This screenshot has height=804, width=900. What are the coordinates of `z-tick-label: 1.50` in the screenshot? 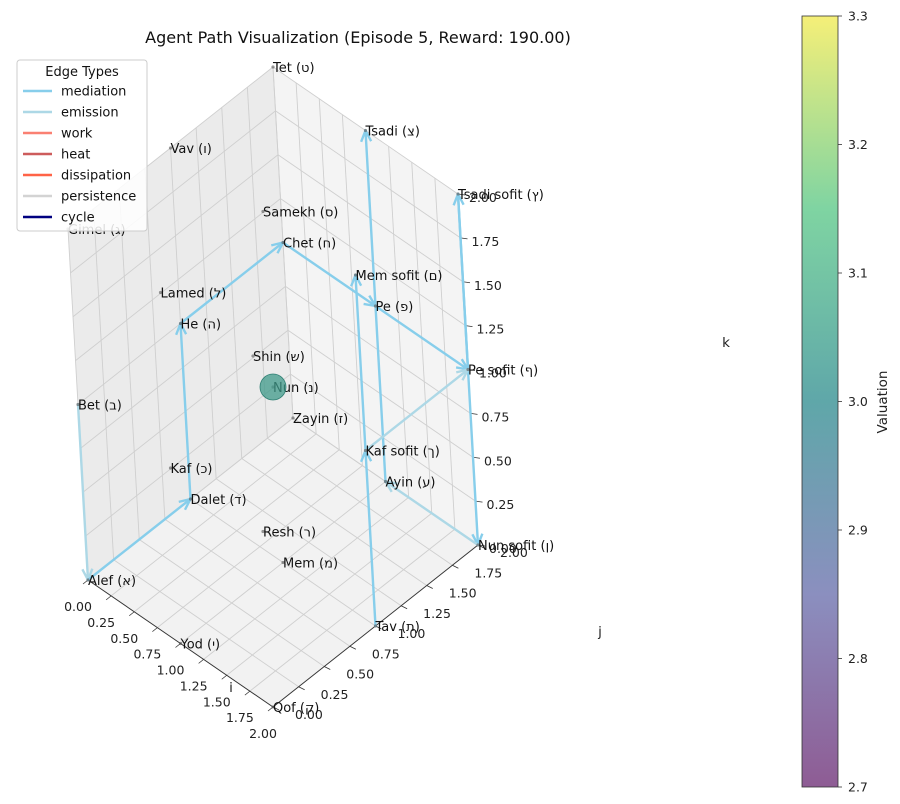 It's located at (488, 285).